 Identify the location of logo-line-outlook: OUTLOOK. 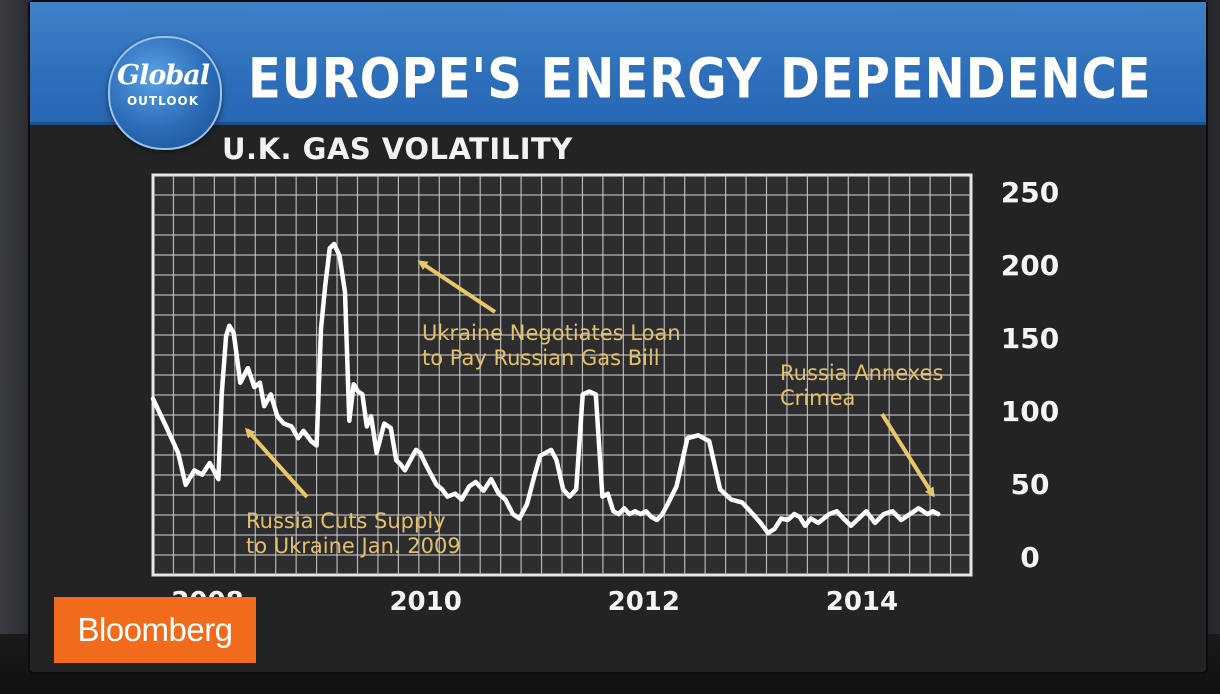
(163, 101).